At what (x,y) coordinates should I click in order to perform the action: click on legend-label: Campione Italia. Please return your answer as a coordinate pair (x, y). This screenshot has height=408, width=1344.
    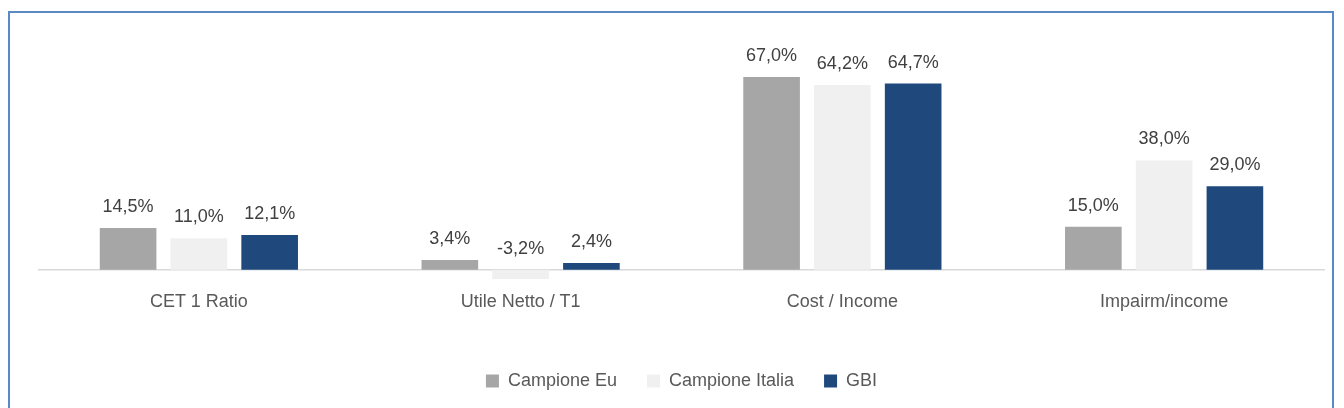
    Looking at the image, I should click on (732, 379).